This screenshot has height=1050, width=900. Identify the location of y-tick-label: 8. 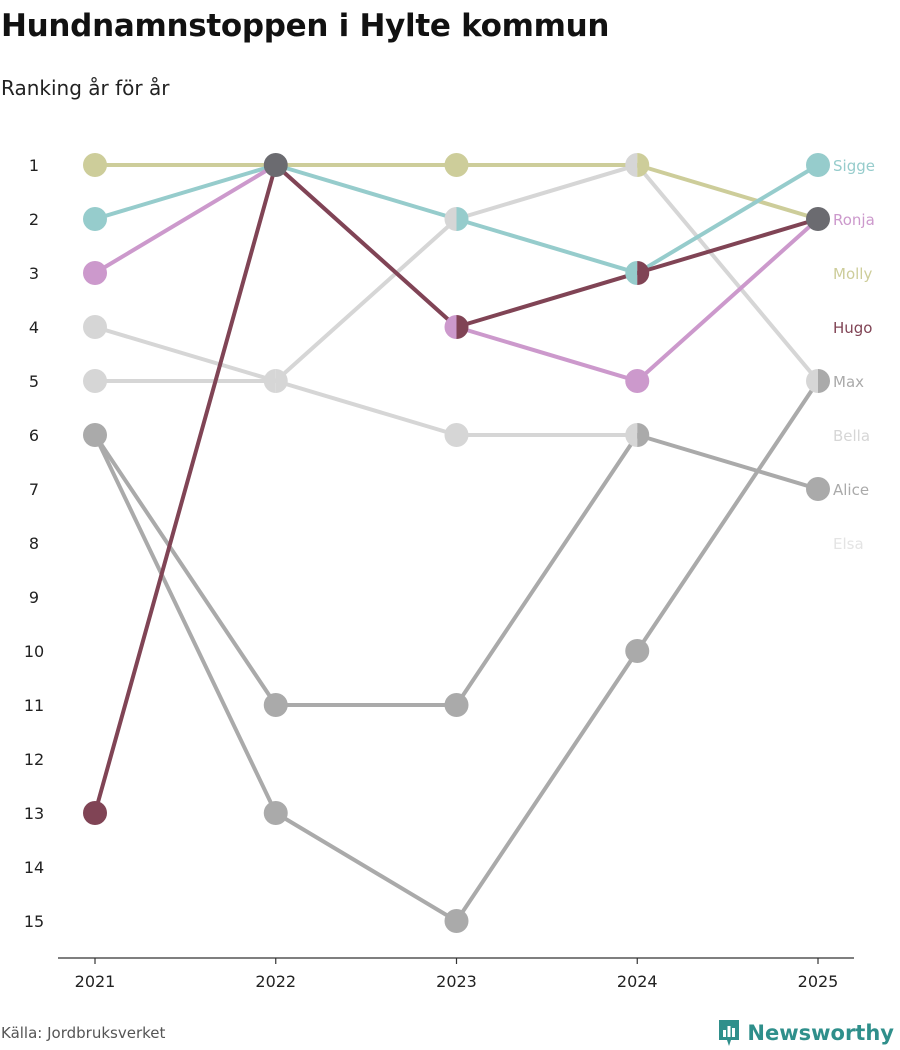
(34, 543).